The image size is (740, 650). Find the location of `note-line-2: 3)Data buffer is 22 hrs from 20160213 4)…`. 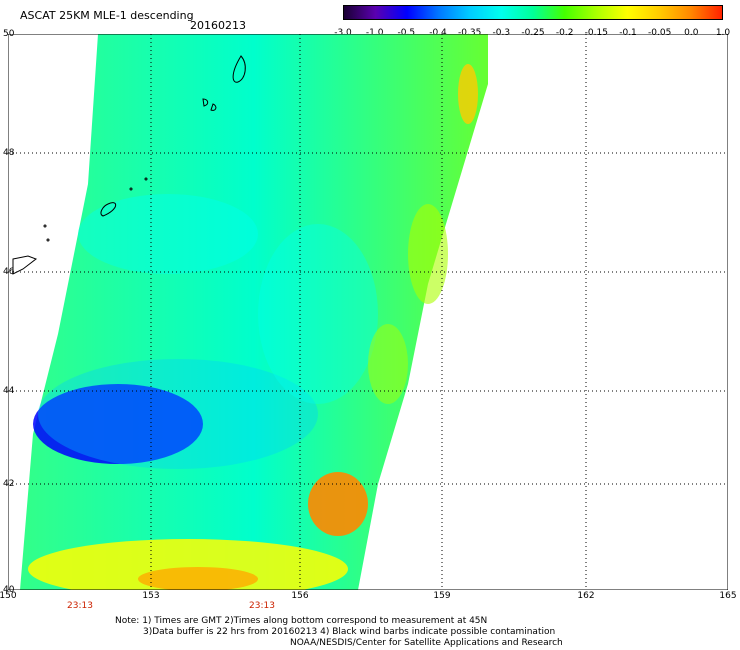

note-line-2: 3)Data buffer is 22 hrs from 20160213 4)… is located at coordinates (349, 632).